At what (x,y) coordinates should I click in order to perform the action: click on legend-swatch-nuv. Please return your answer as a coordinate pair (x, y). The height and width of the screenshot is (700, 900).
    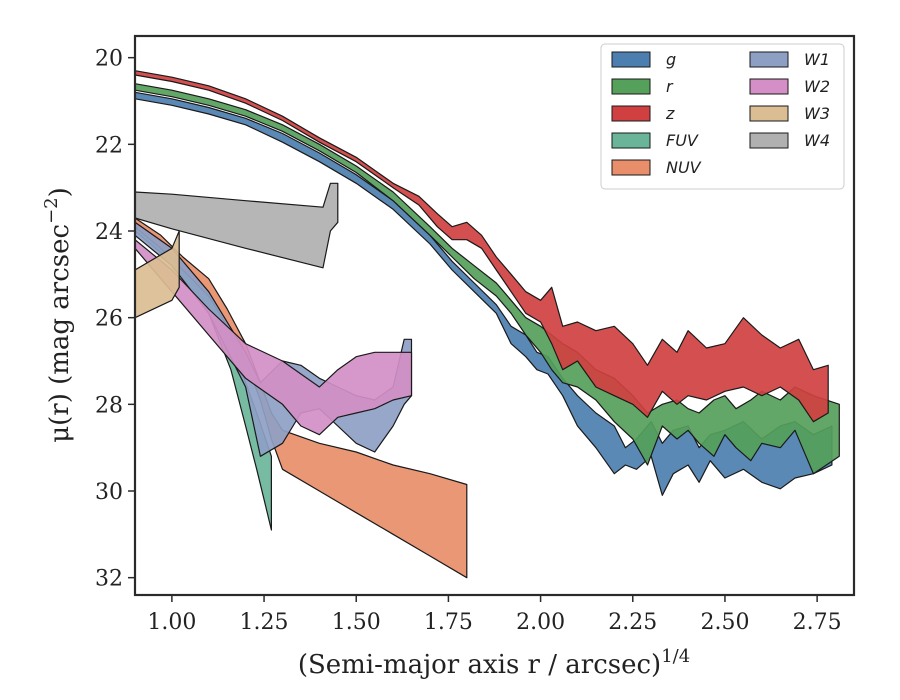
    Looking at the image, I should click on (631, 167).